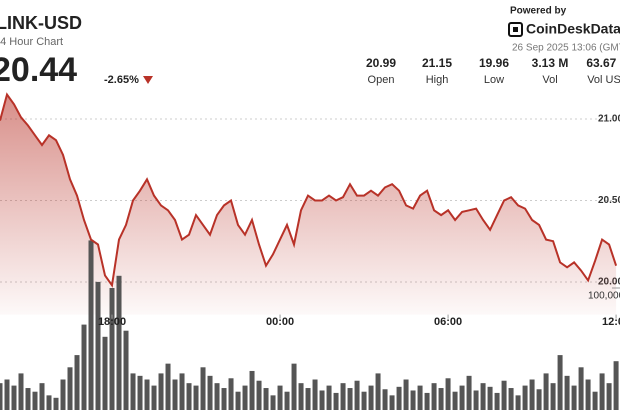 Image resolution: width=620 pixels, height=410 pixels. Describe the element at coordinates (494, 63) in the screenshot. I see `stat-value: 19.96` at that location.